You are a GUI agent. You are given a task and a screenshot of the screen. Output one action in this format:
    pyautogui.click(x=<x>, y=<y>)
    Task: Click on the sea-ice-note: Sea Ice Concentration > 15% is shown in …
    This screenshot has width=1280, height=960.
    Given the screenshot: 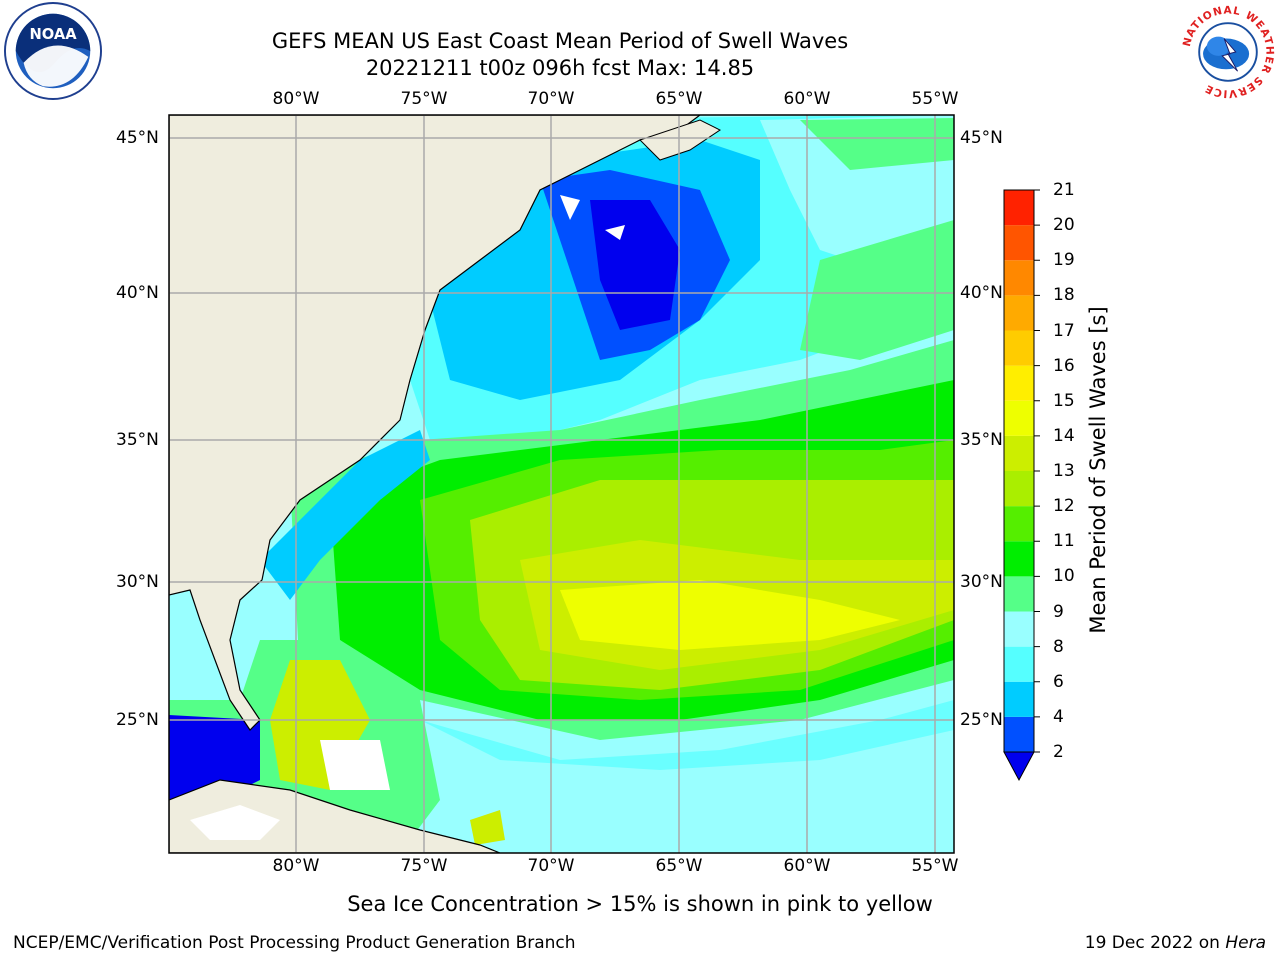 What is the action you would take?
    pyautogui.click(x=640, y=904)
    